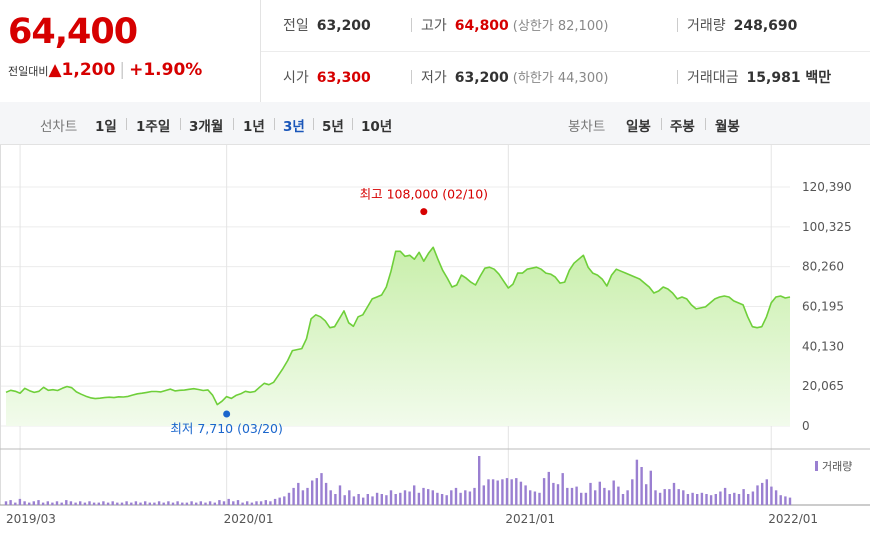 The height and width of the screenshot is (542, 870). What do you see at coordinates (296, 26) in the screenshot?
I see `prev-close-label: 전일` at bounding box center [296, 26].